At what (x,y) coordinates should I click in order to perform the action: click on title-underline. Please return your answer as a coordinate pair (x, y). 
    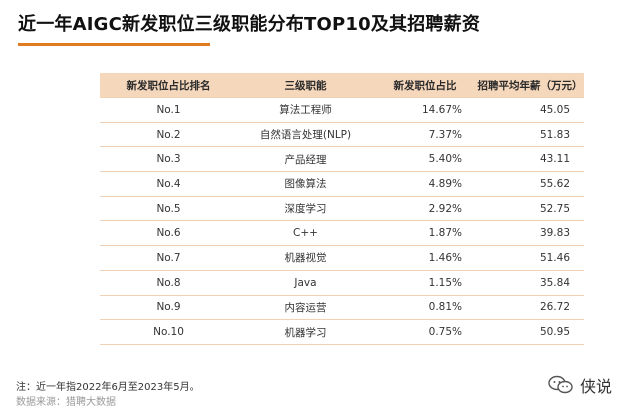
    Looking at the image, I should click on (114, 44).